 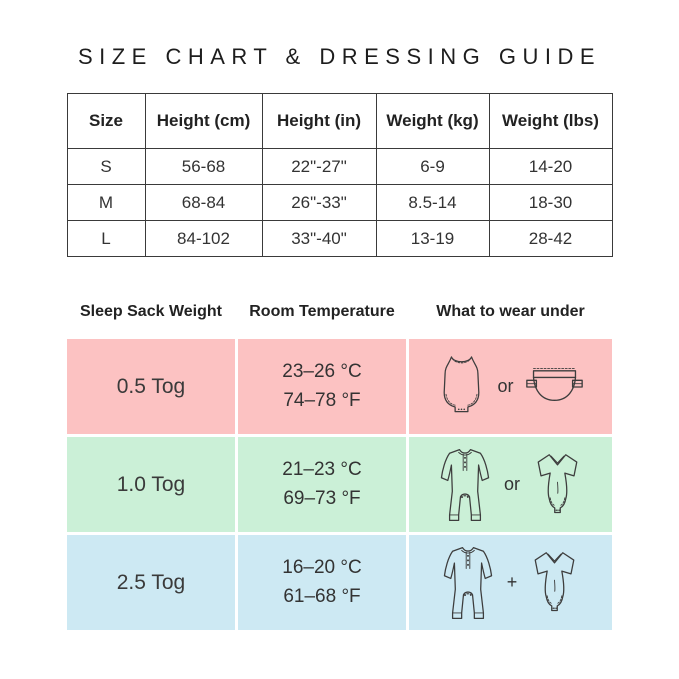 What do you see at coordinates (550, 238) in the screenshot?
I see `size-table-cell: 28-42` at bounding box center [550, 238].